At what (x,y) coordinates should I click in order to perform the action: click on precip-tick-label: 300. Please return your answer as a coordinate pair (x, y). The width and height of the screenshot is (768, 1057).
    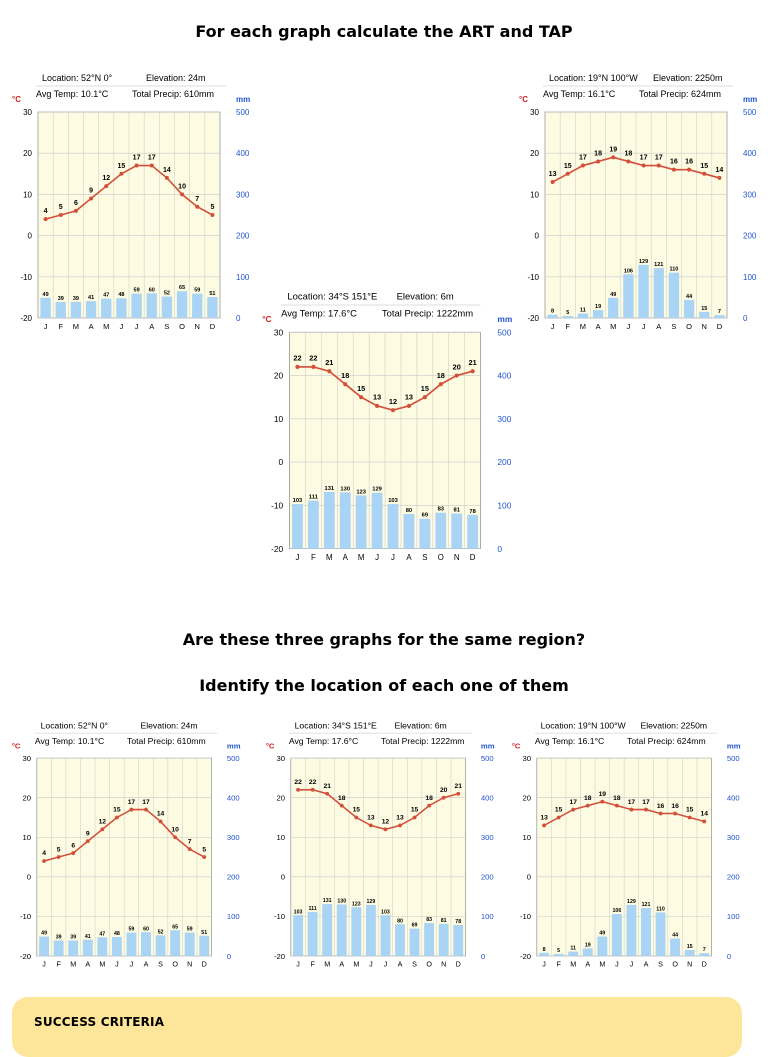
    Looking at the image, I should click on (243, 194).